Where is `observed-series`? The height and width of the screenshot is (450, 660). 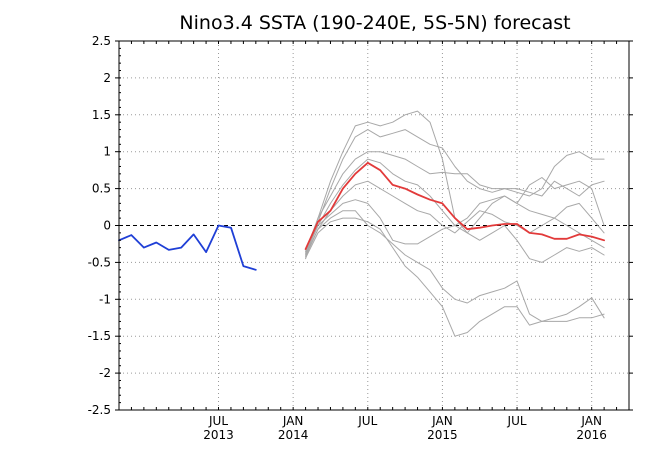 observed-series is located at coordinates (187, 247).